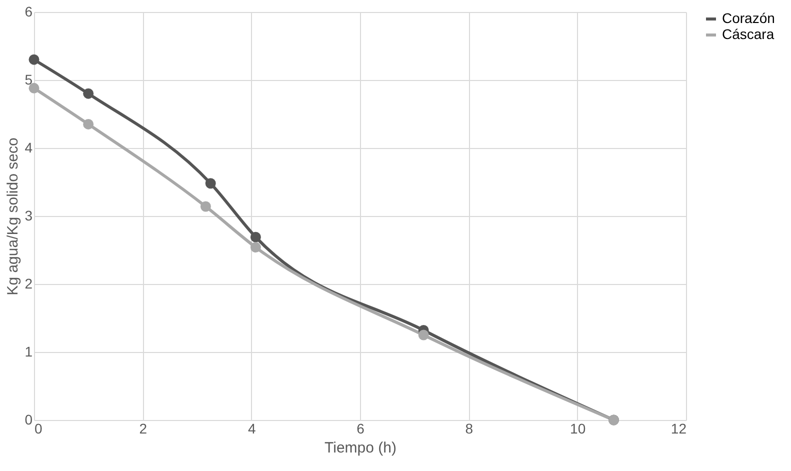  What do you see at coordinates (748, 18) in the screenshot?
I see `legend-label: Corazón` at bounding box center [748, 18].